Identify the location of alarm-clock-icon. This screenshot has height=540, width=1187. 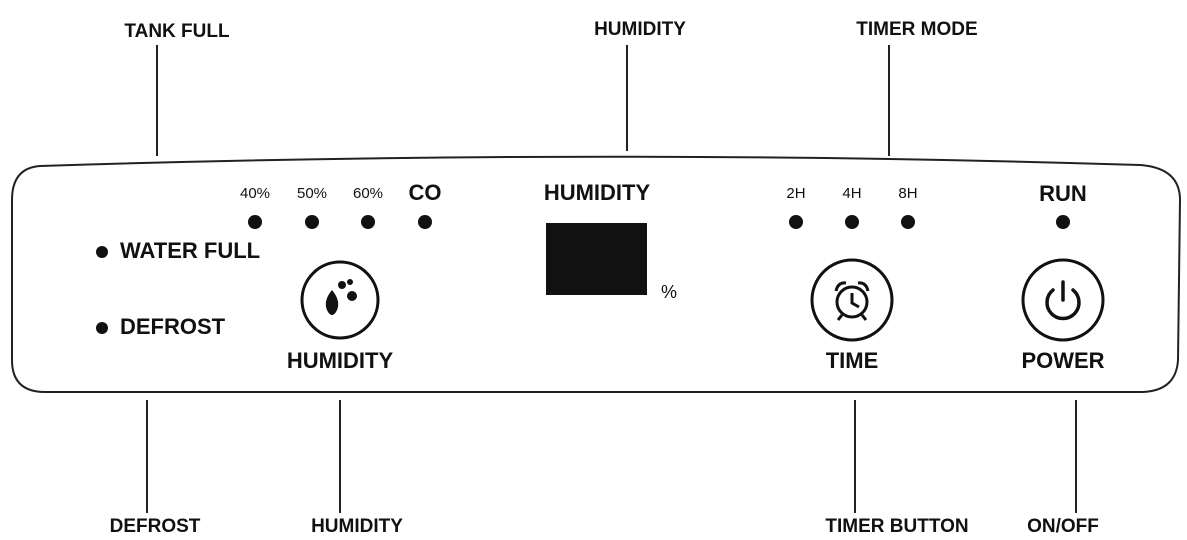
(852, 301).